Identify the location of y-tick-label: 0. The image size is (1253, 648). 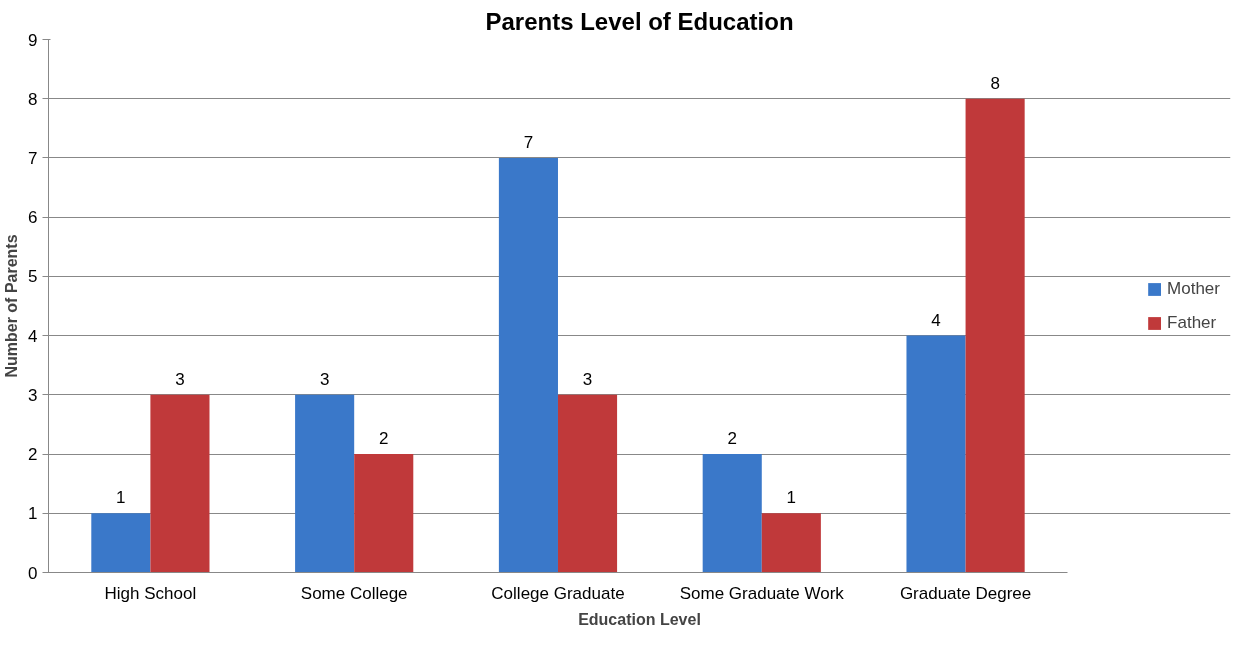
(33, 573).